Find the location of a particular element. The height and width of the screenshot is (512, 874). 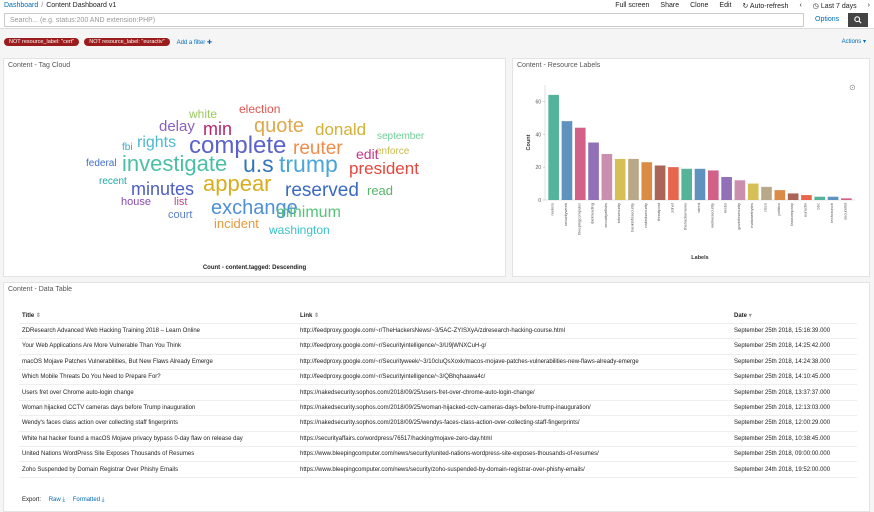

tag-cloud-word: read is located at coordinates (380, 190).